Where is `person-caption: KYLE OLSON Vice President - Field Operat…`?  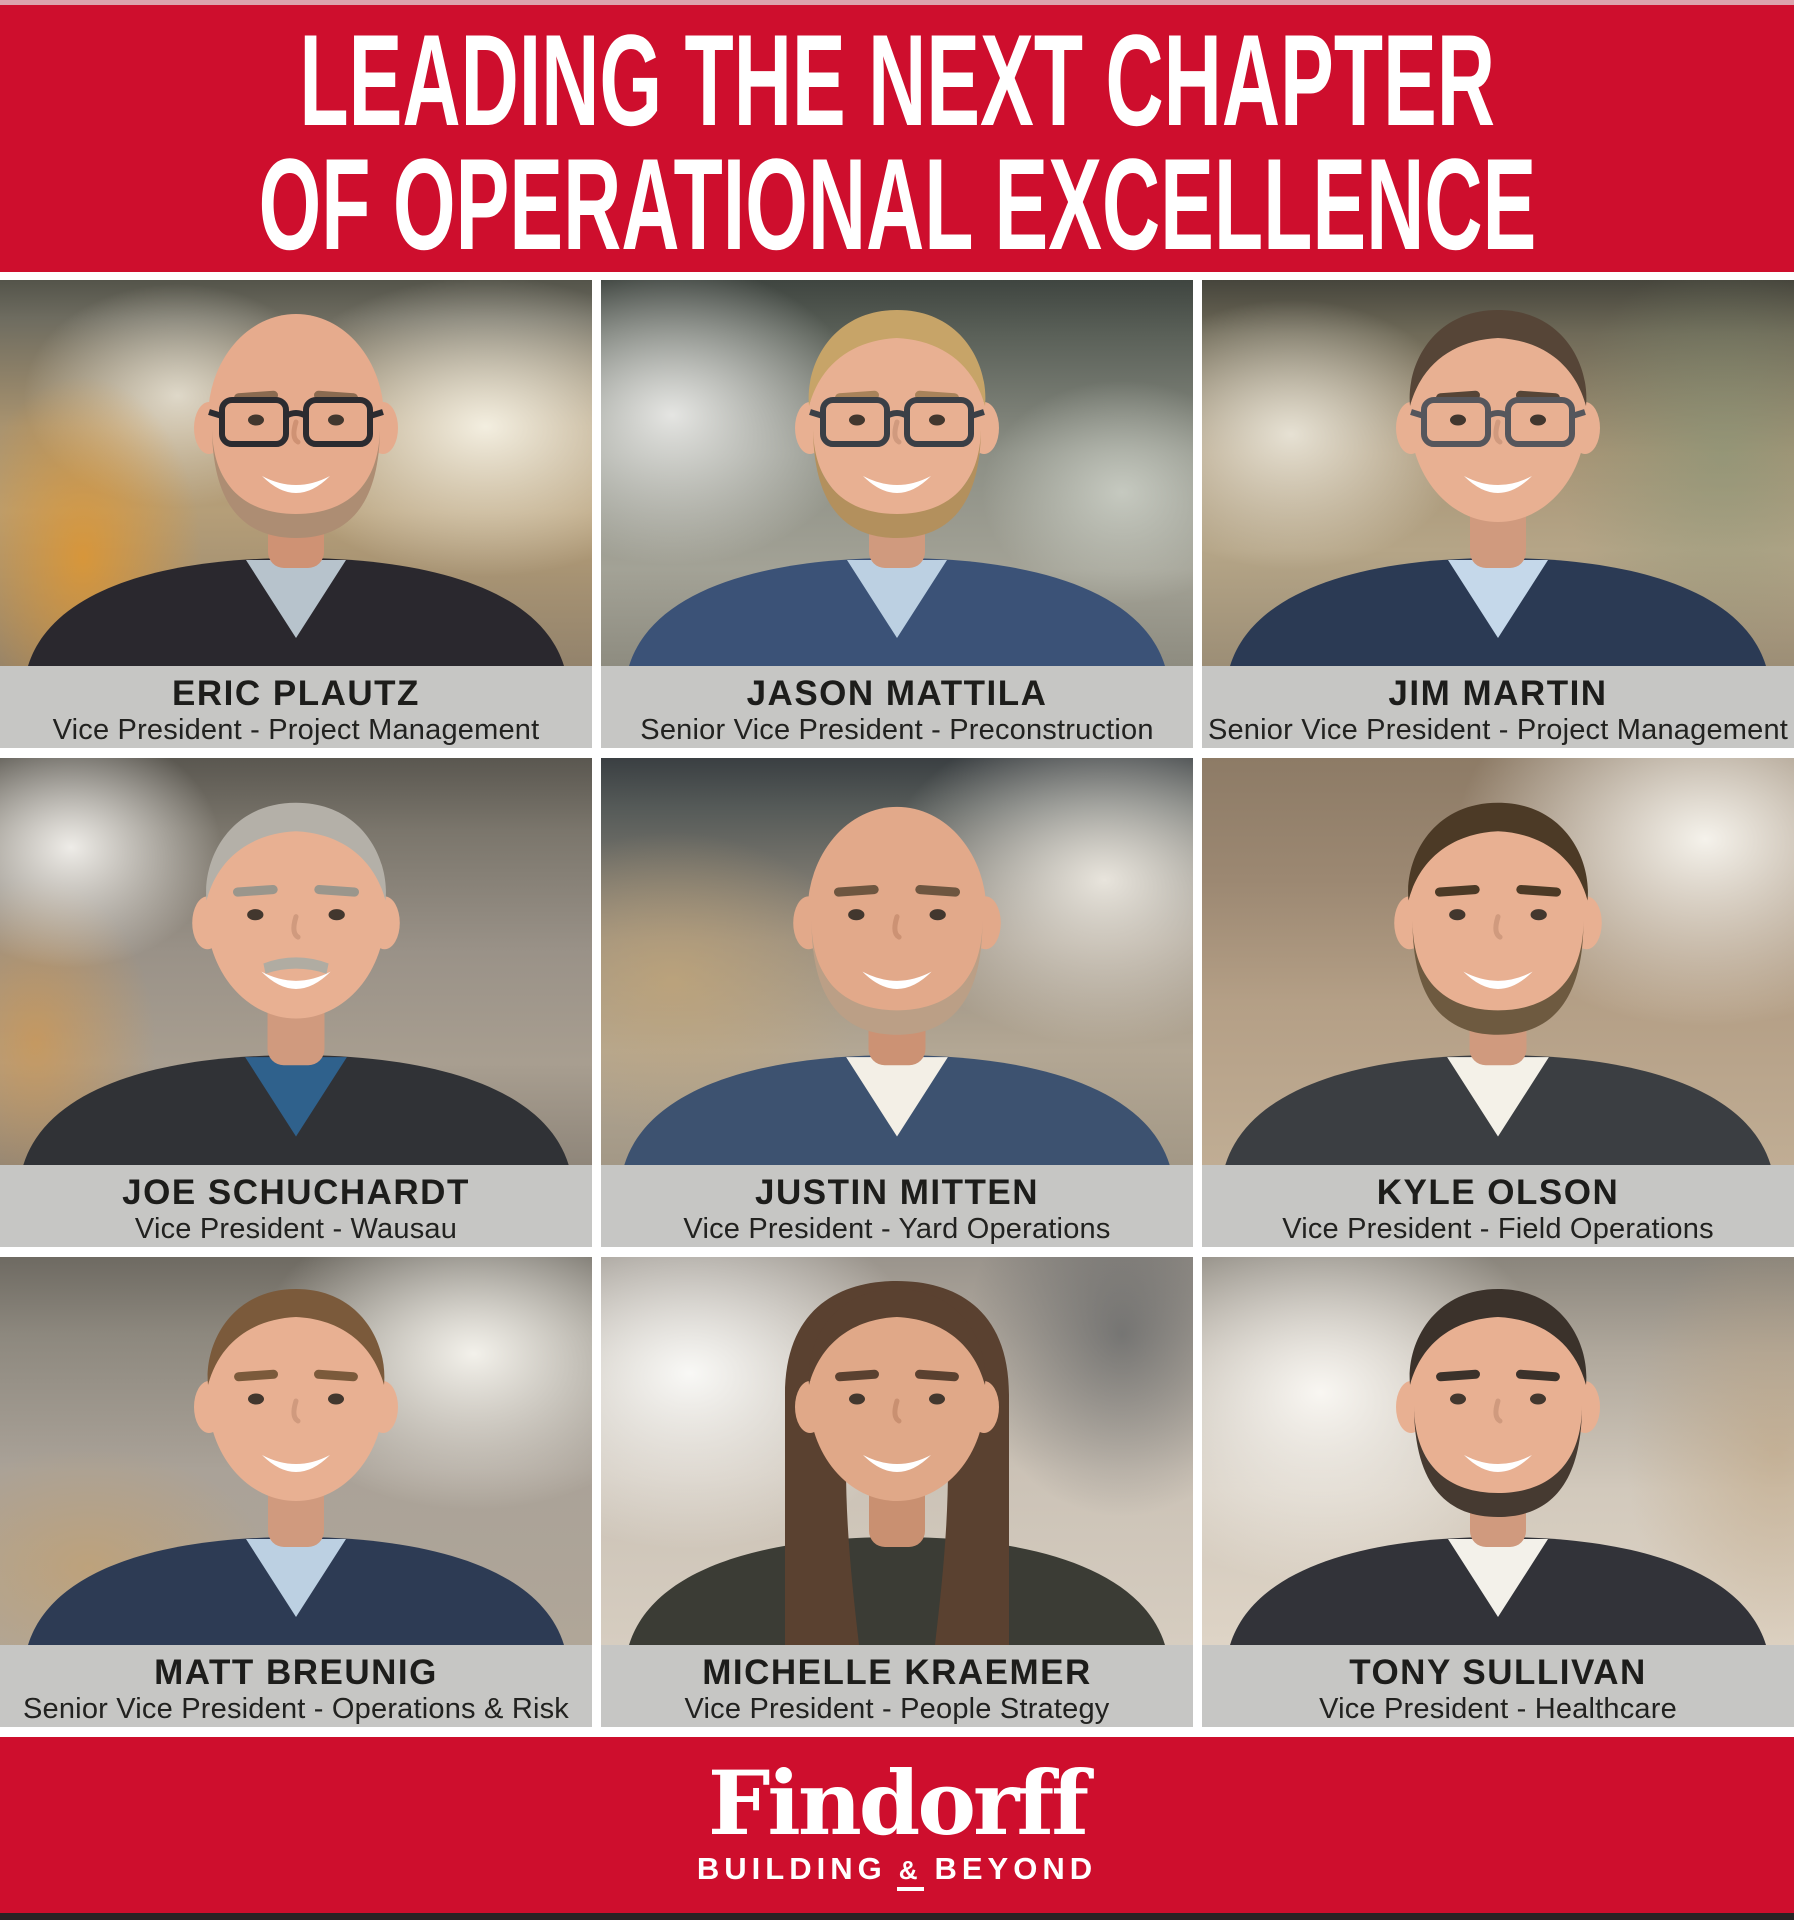 person-caption: KYLE OLSON Vice President - Field Operat… is located at coordinates (1498, 1206).